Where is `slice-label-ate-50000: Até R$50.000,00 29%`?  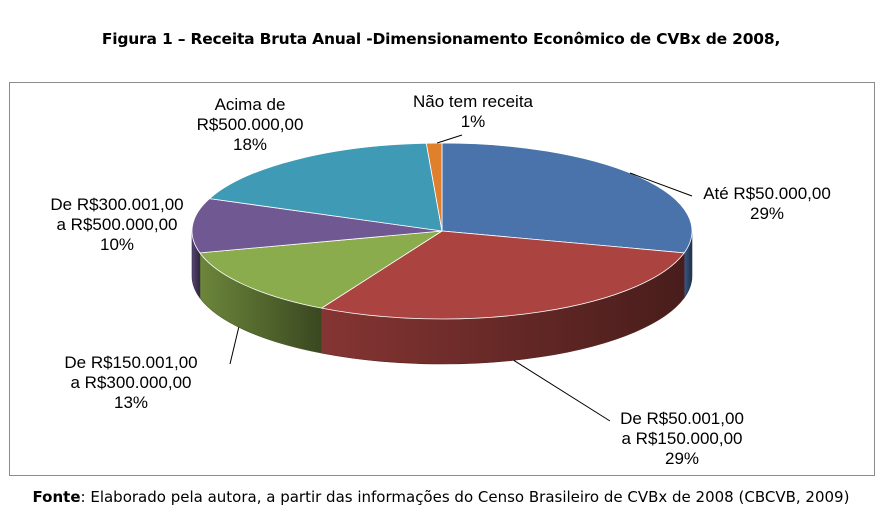 slice-label-ate-50000: Até R$50.000,00 29% is located at coordinates (767, 204).